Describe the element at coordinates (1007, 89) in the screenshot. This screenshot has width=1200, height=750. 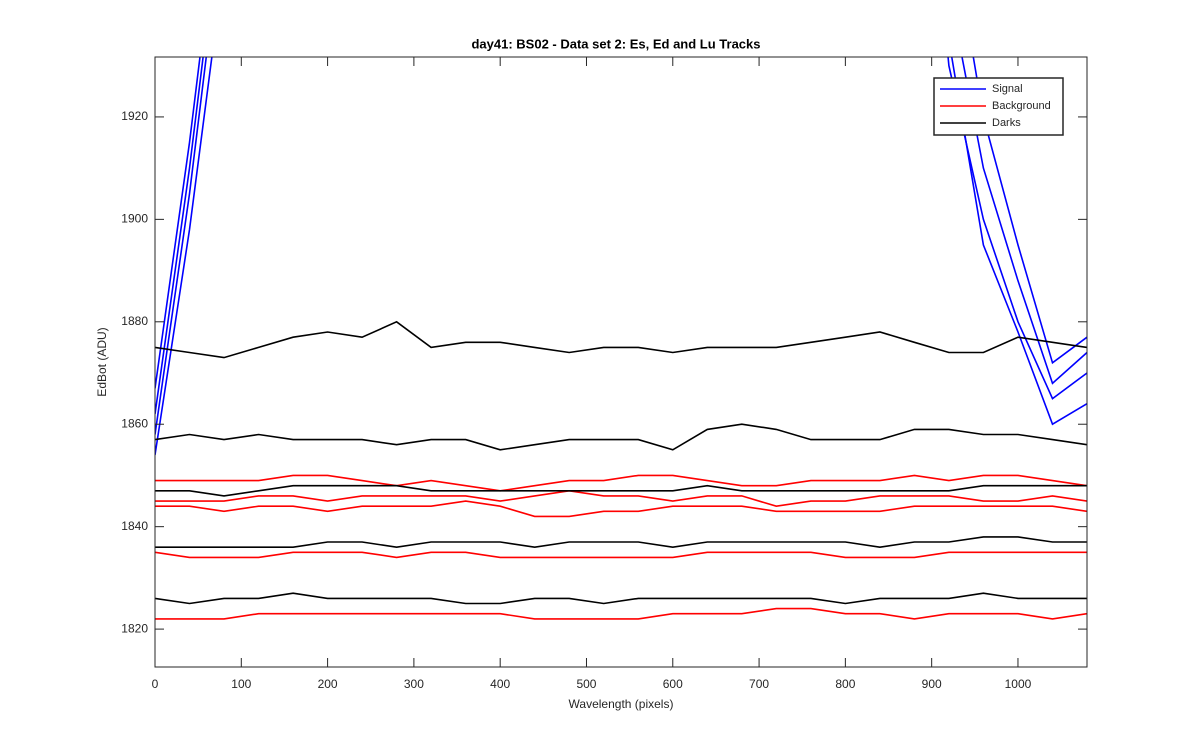
I see `legend-label: Signal` at that location.